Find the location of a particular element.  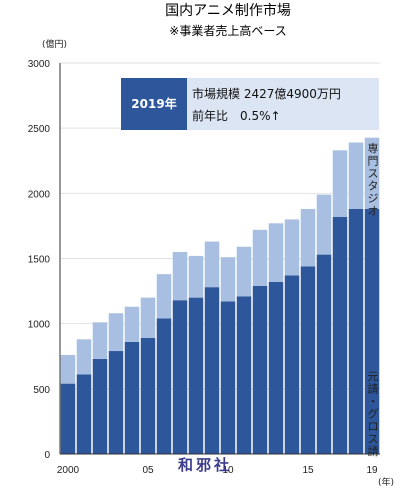

annotation-box: 2019年 市場規模 2427億4900万円 前年比 0.5%↑ is located at coordinates (250, 104).